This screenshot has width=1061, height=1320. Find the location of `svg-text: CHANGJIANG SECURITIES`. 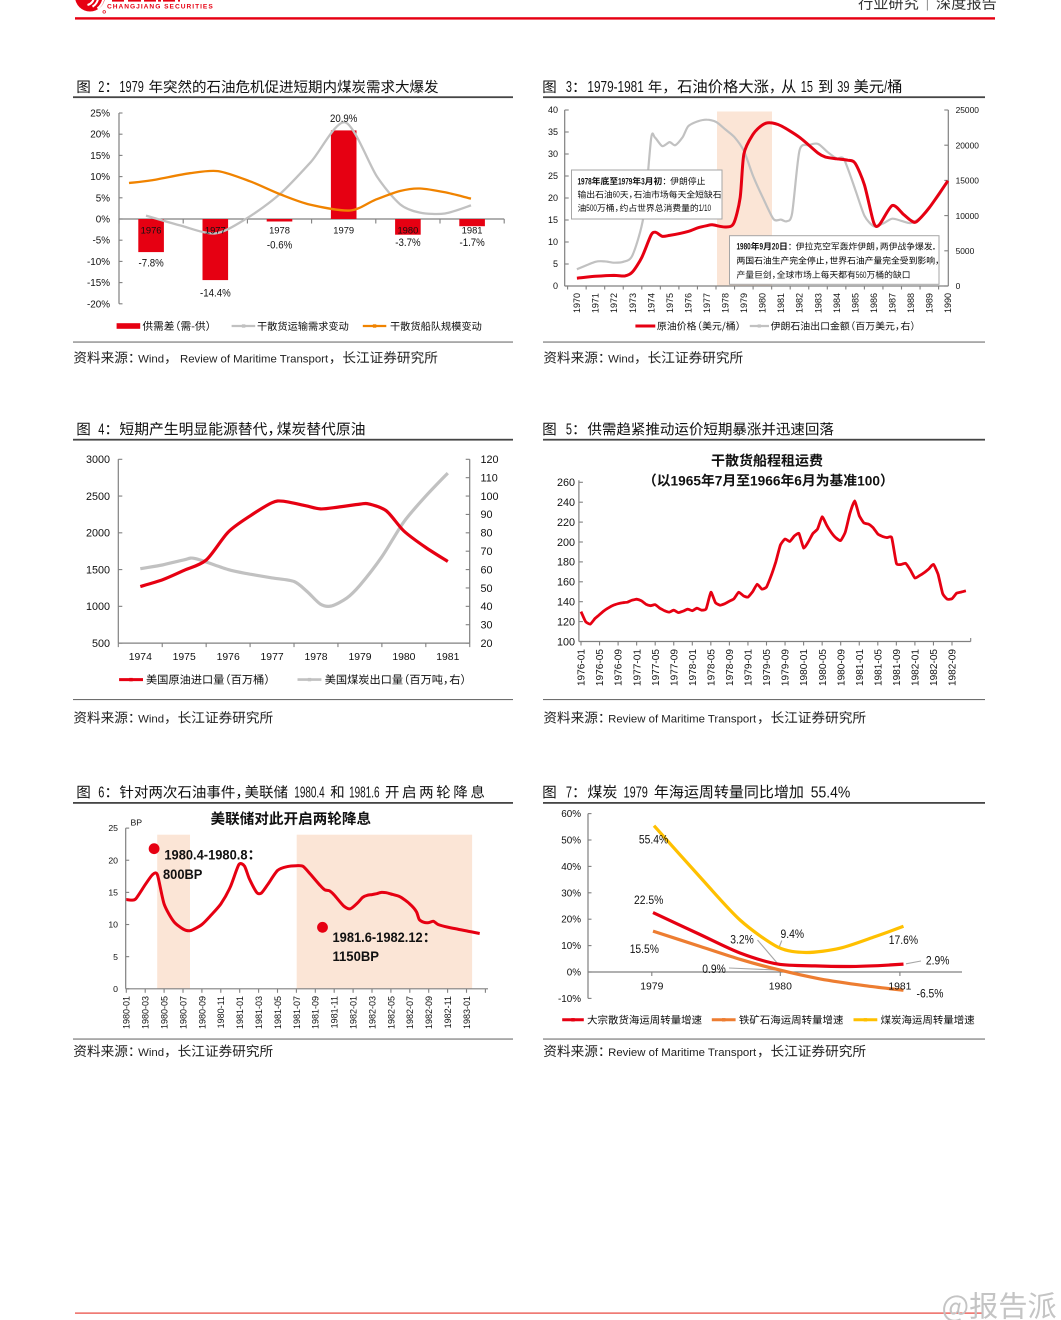

svg-text: CHANGJIANG SECURITIES is located at coordinates (160, 7).